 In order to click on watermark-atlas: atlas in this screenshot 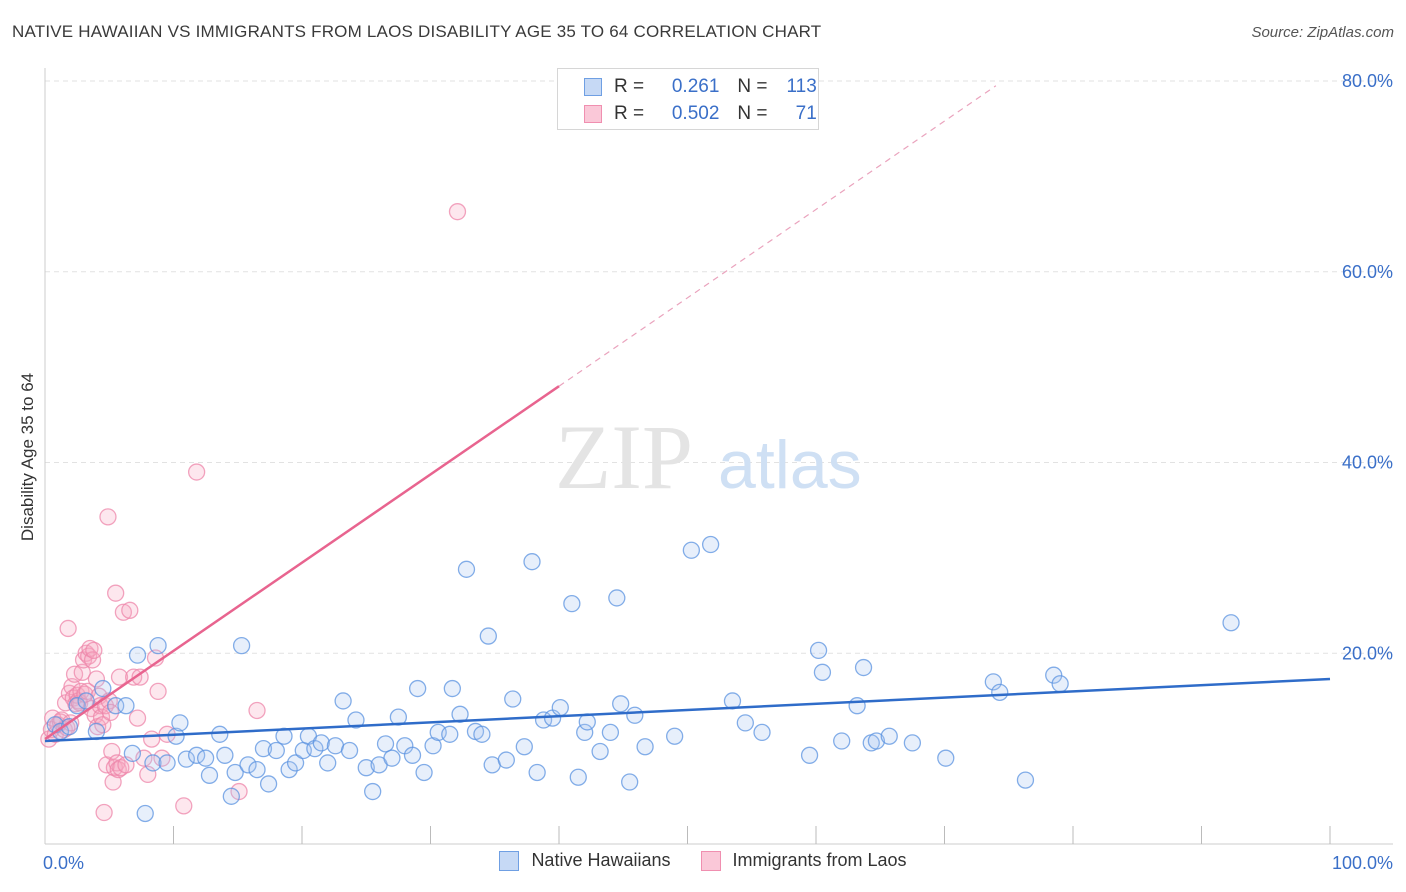, I will do `click(790, 465)`.